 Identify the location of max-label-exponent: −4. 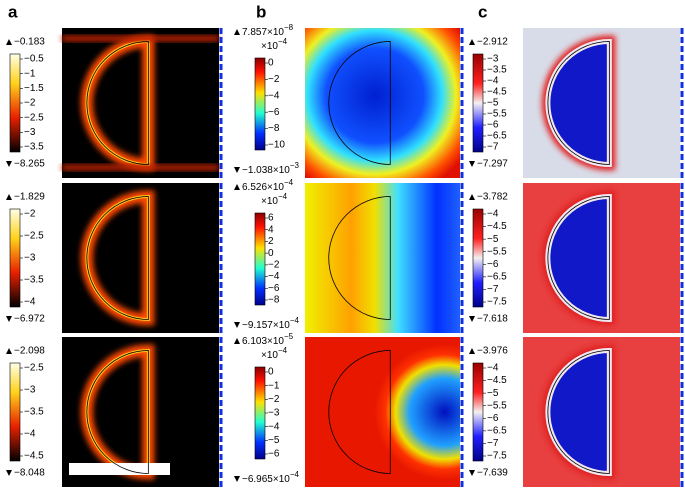
(289, 182).